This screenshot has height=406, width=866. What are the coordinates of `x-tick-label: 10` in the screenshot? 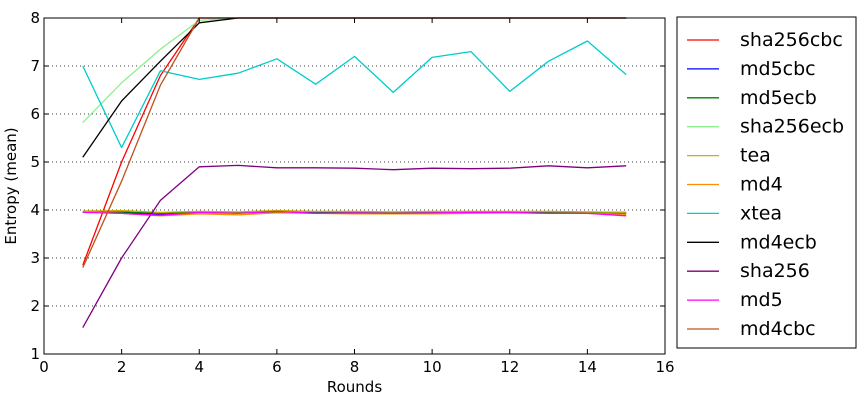 It's located at (432, 367).